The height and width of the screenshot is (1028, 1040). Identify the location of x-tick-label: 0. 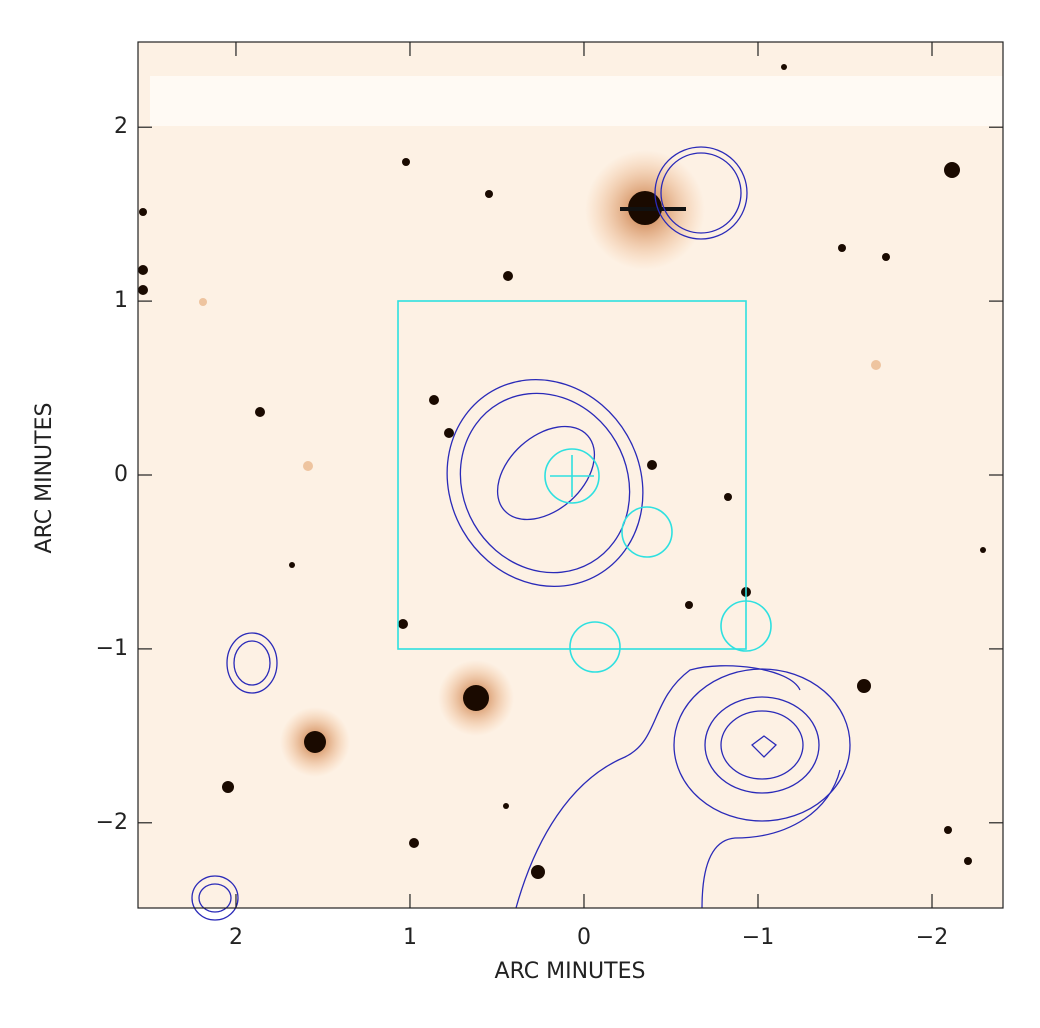
(584, 937).